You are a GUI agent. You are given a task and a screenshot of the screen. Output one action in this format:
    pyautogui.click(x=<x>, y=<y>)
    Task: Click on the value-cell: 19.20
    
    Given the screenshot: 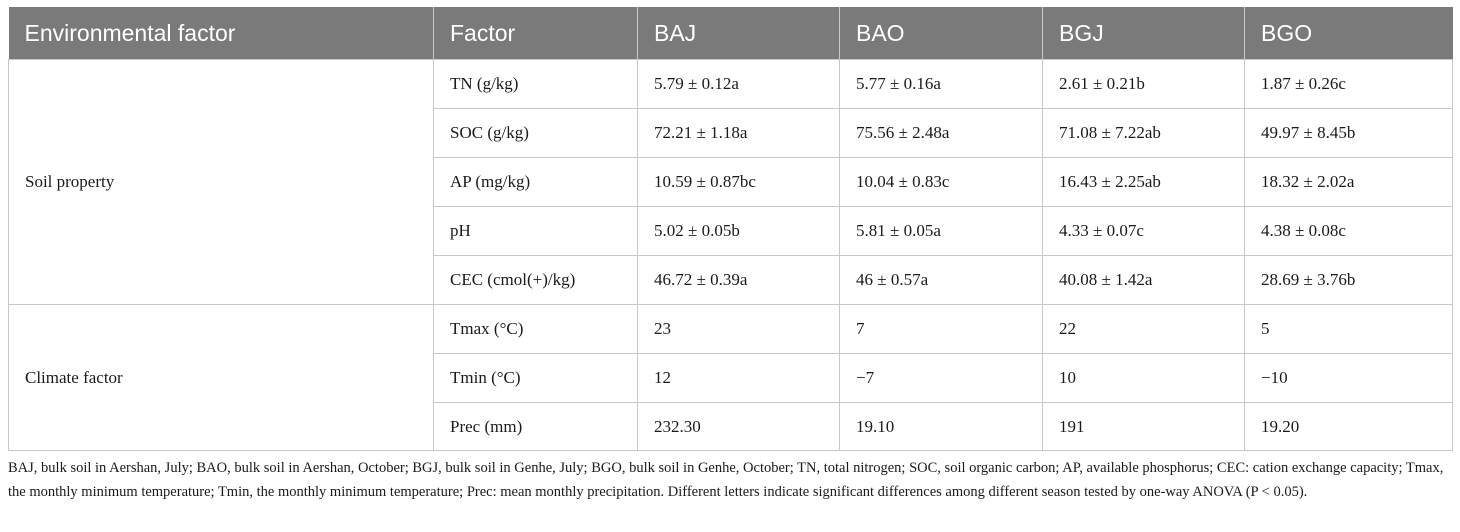 What is the action you would take?
    pyautogui.click(x=1348, y=426)
    